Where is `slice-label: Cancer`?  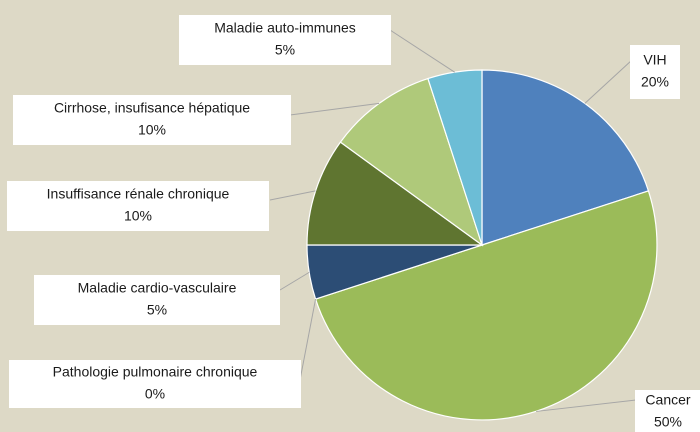
slice-label: Cancer is located at coordinates (667, 400).